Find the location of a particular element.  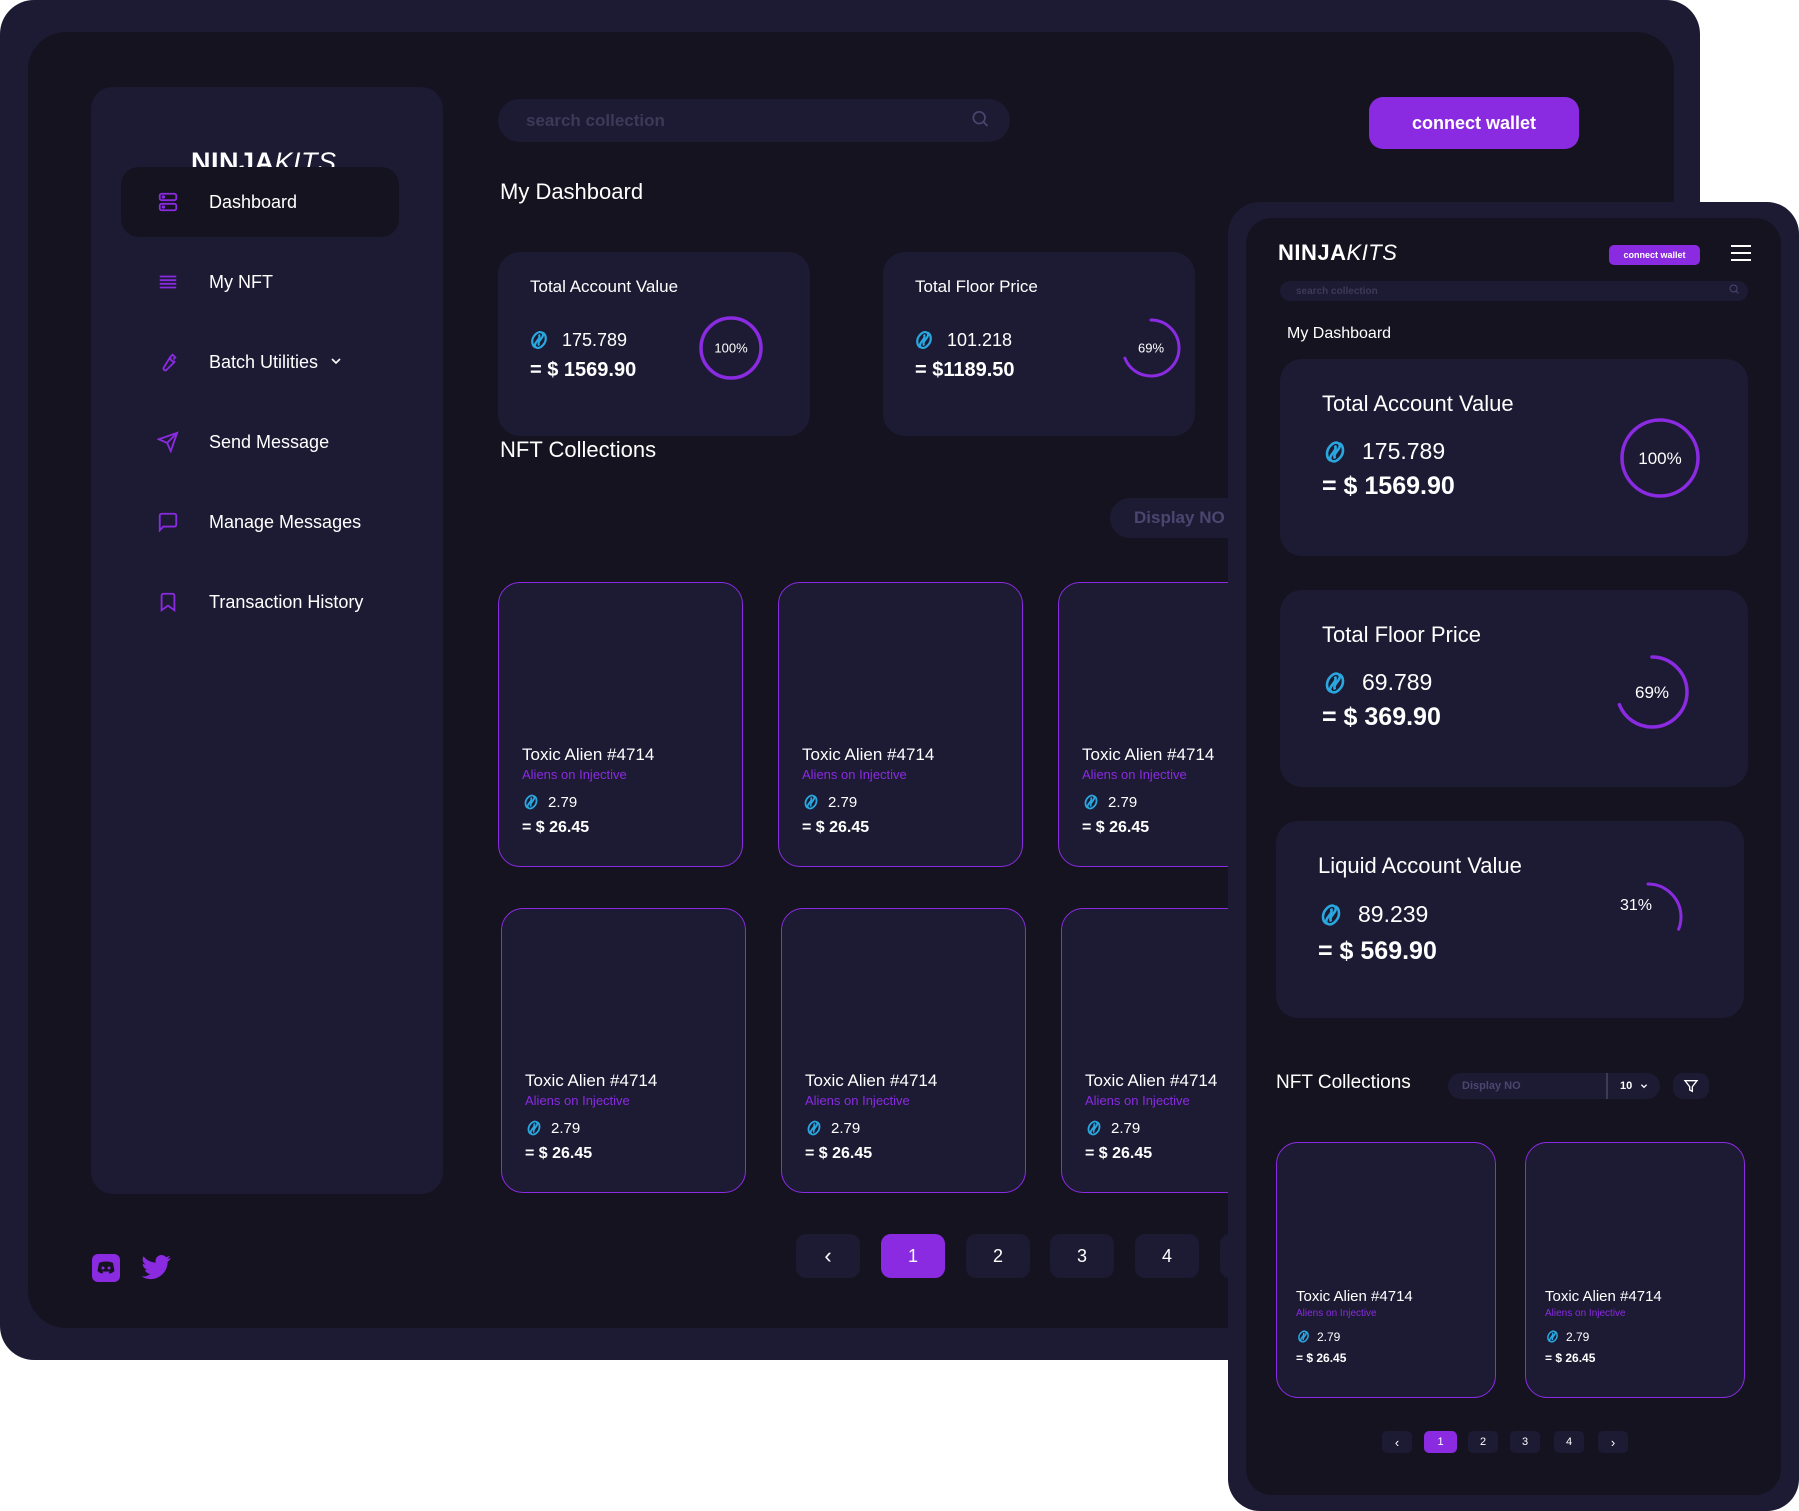

sidebar-item-label: Manage Messages is located at coordinates (285, 521).